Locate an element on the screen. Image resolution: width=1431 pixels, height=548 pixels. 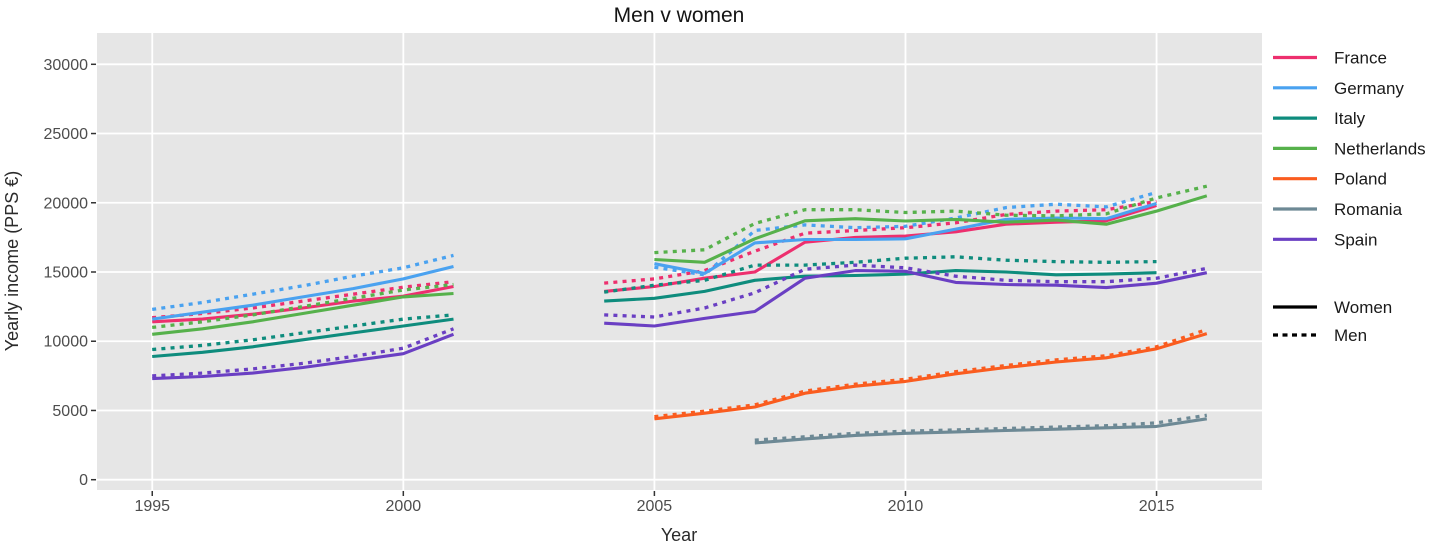
x-tick-label-2000: 2000 is located at coordinates (404, 506).